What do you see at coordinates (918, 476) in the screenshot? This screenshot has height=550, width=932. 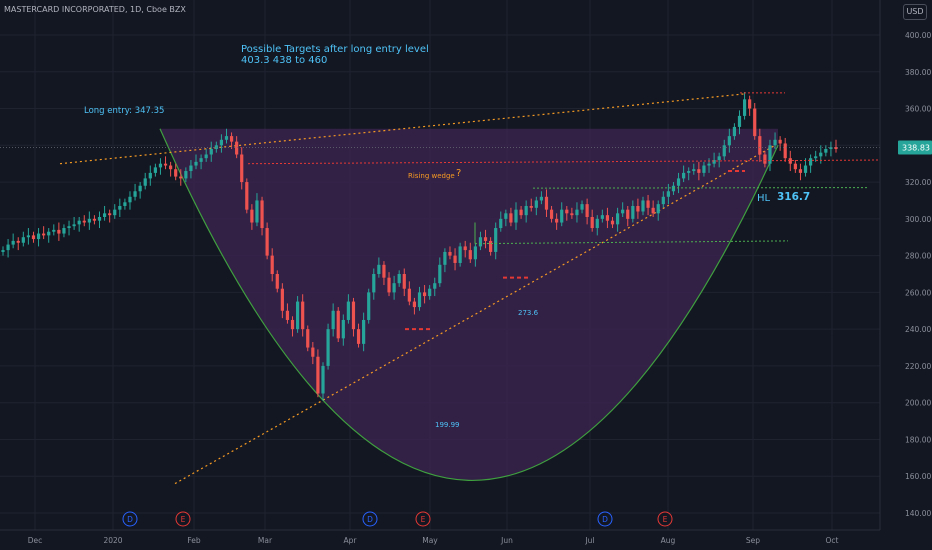 I see `y-tick-label: 160.00` at bounding box center [918, 476].